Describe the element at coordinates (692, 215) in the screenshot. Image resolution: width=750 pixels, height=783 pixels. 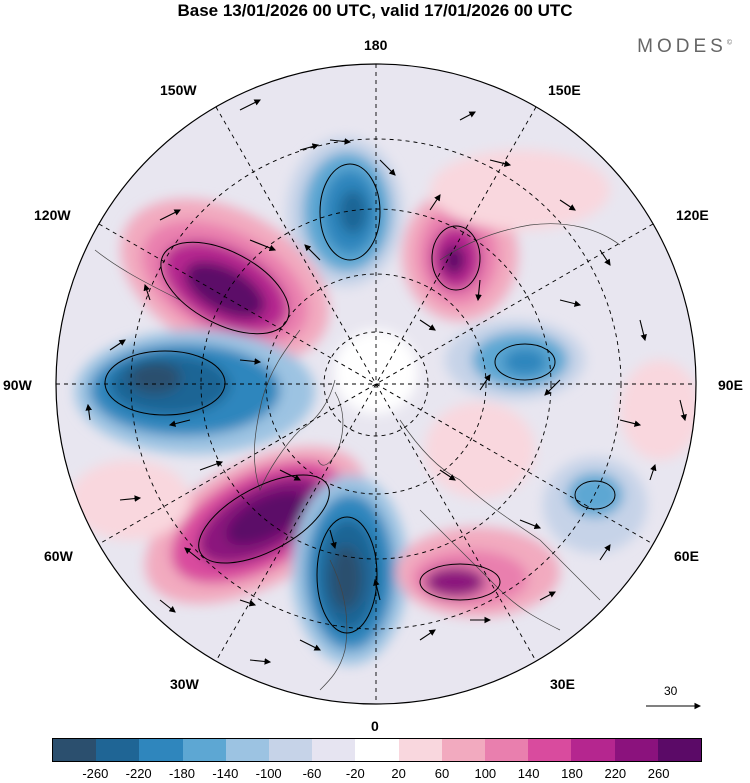
I see `lon-label-120e: 120E` at that location.